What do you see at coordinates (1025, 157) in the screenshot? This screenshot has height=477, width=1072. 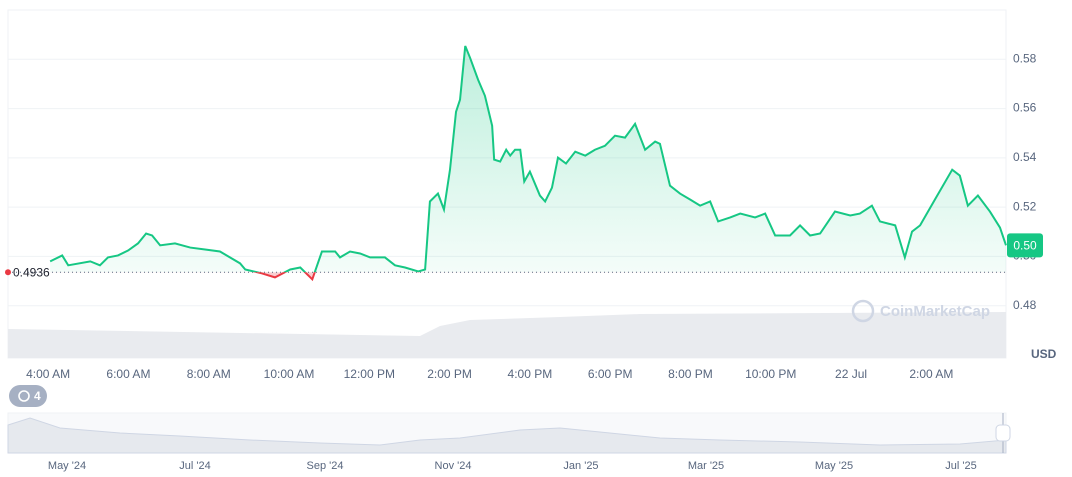 I see `y-tick-label: 0.54` at bounding box center [1025, 157].